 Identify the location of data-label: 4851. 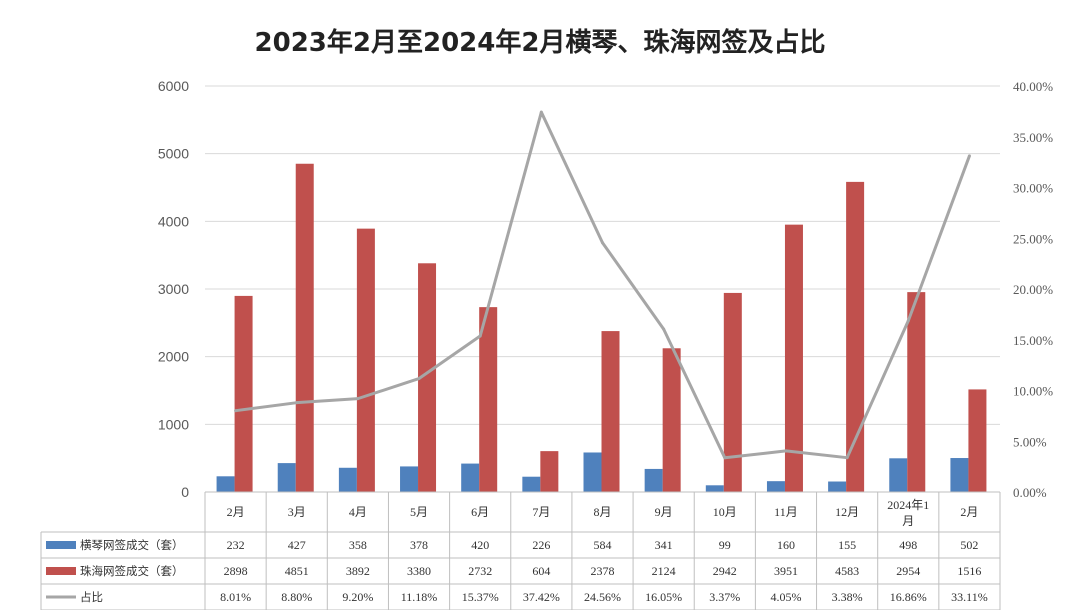
(297, 571).